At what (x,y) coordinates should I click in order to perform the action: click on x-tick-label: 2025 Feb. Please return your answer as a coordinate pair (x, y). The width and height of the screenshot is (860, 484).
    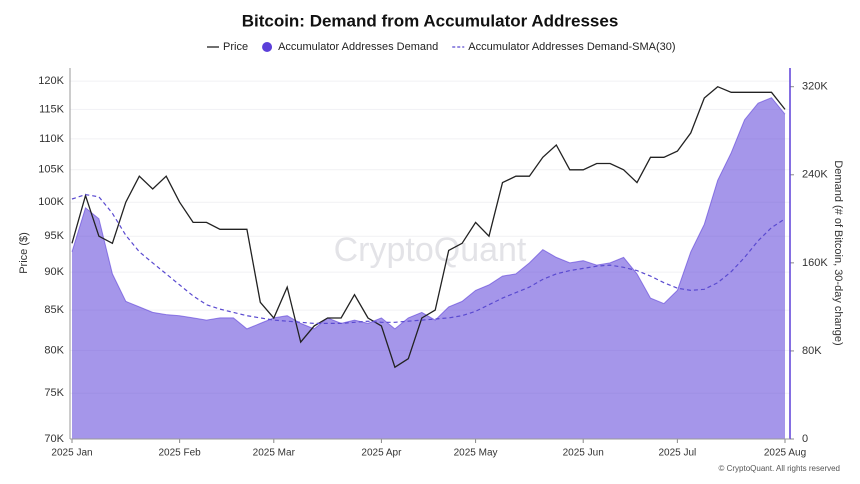
    Looking at the image, I should click on (179, 453).